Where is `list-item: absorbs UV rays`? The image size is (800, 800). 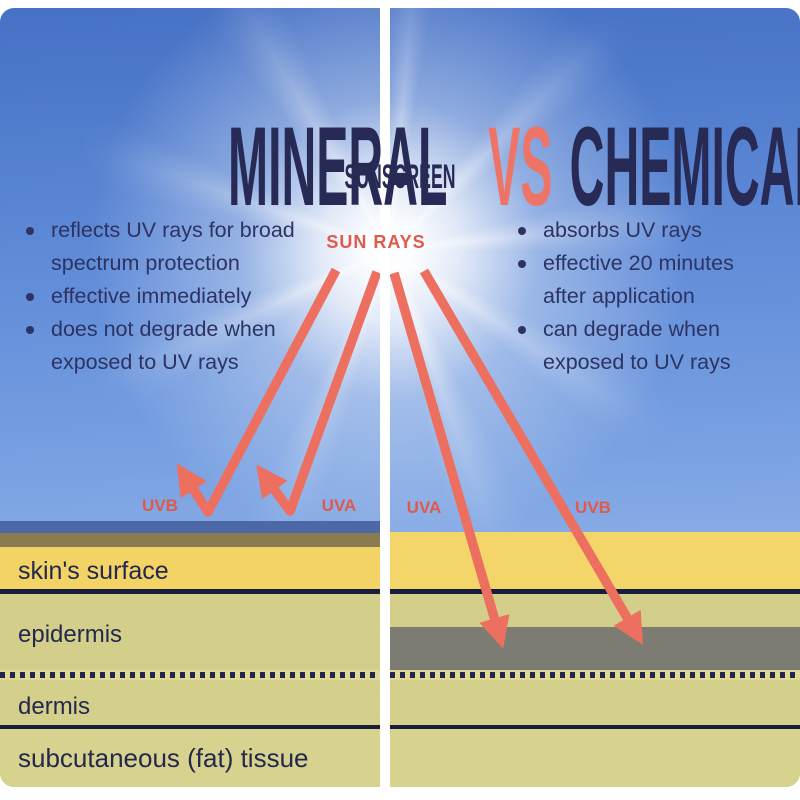 list-item: absorbs UV rays is located at coordinates (656, 230).